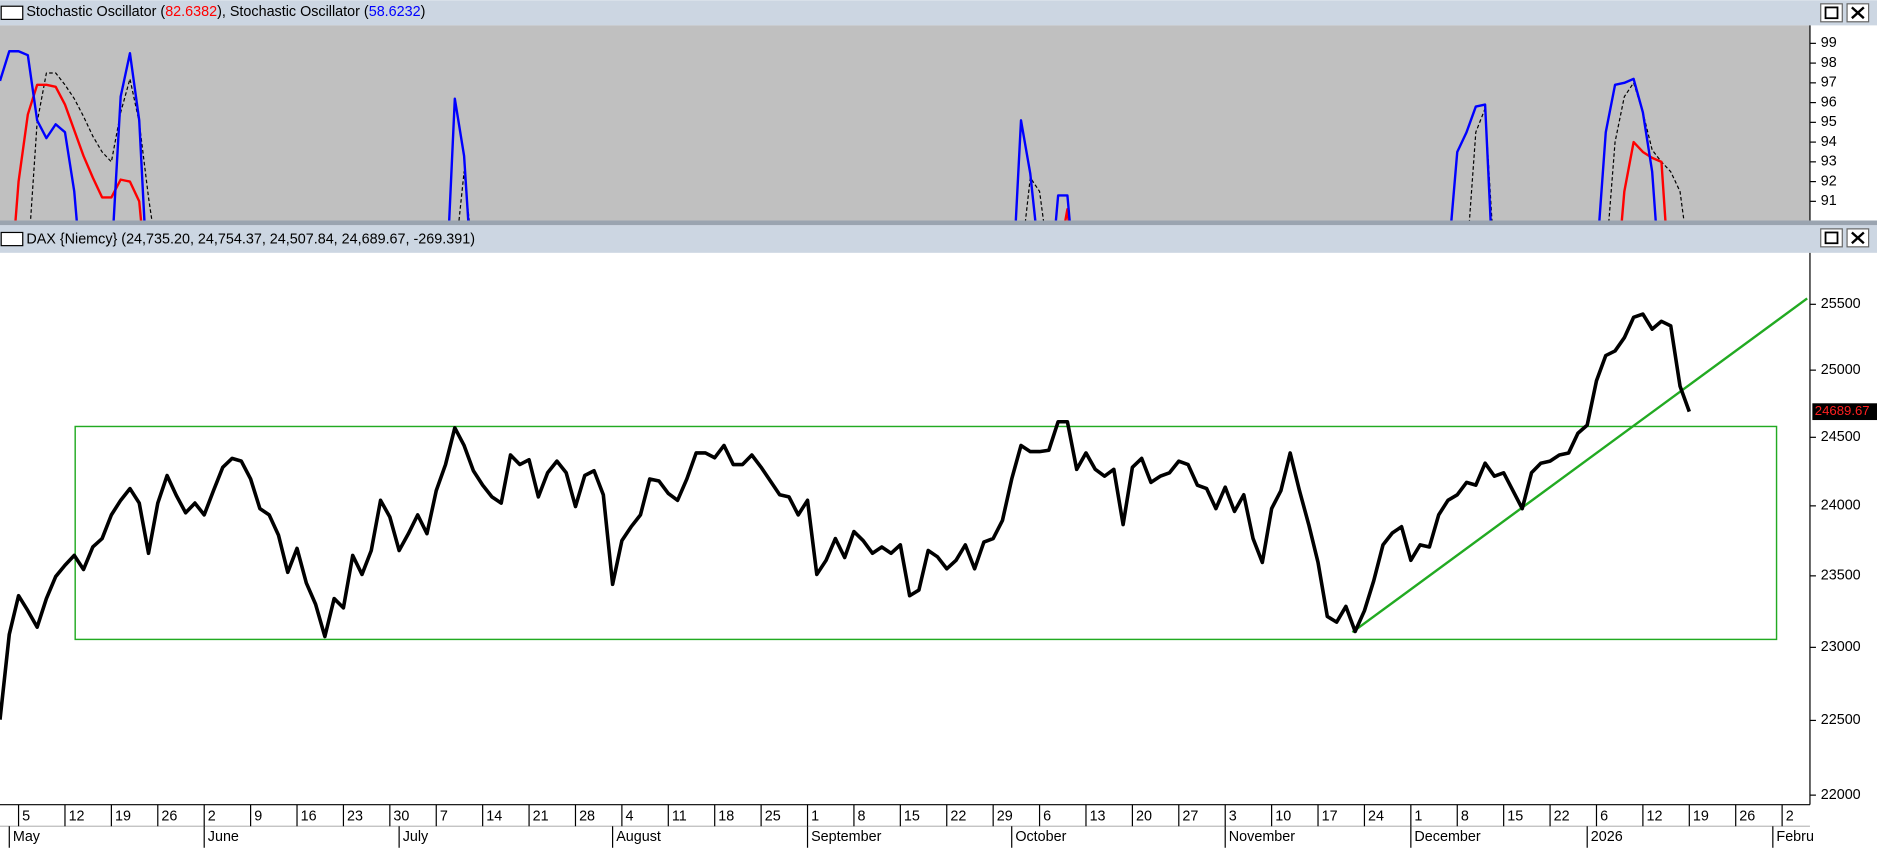  What do you see at coordinates (1841, 576) in the screenshot?
I see `y-tick-label: 23500` at bounding box center [1841, 576].